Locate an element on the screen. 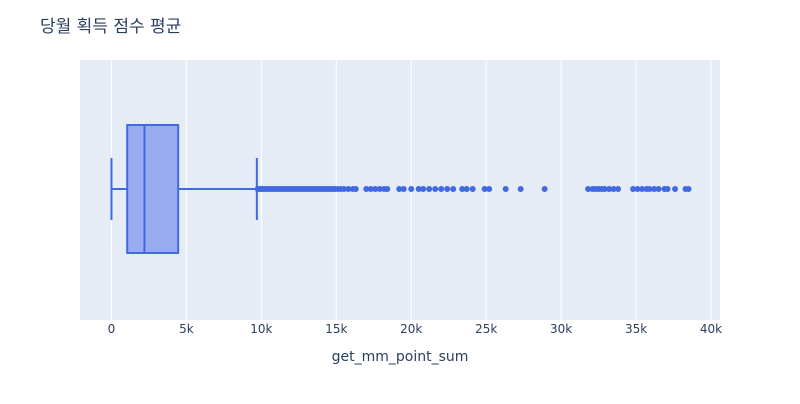 This screenshot has width=800, height=404. x-tick-label: 15k is located at coordinates (336, 329).